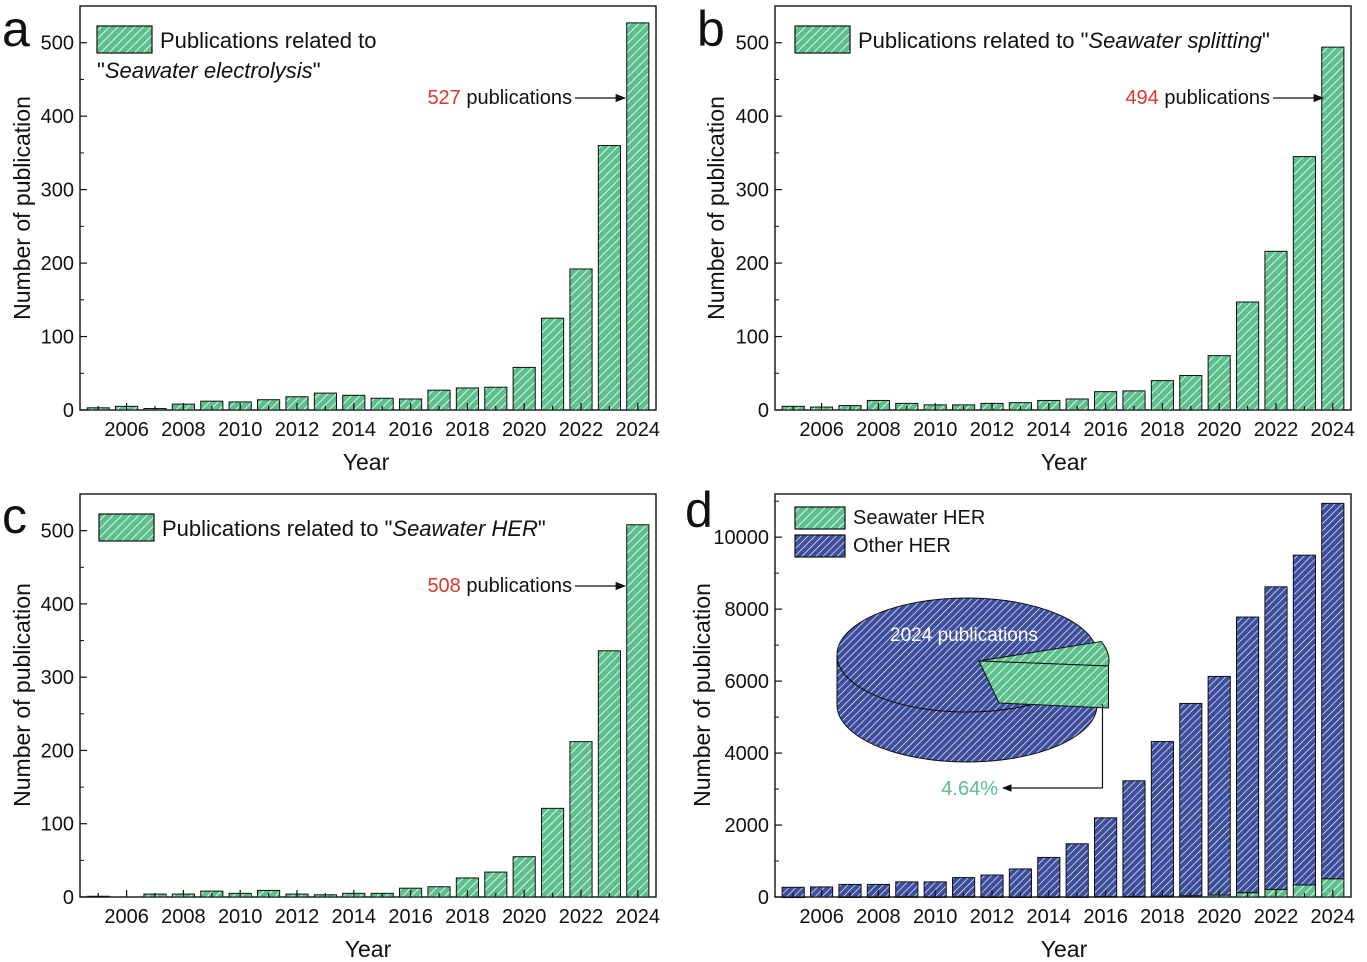  I want to click on panel-letter: d, so click(699, 510).